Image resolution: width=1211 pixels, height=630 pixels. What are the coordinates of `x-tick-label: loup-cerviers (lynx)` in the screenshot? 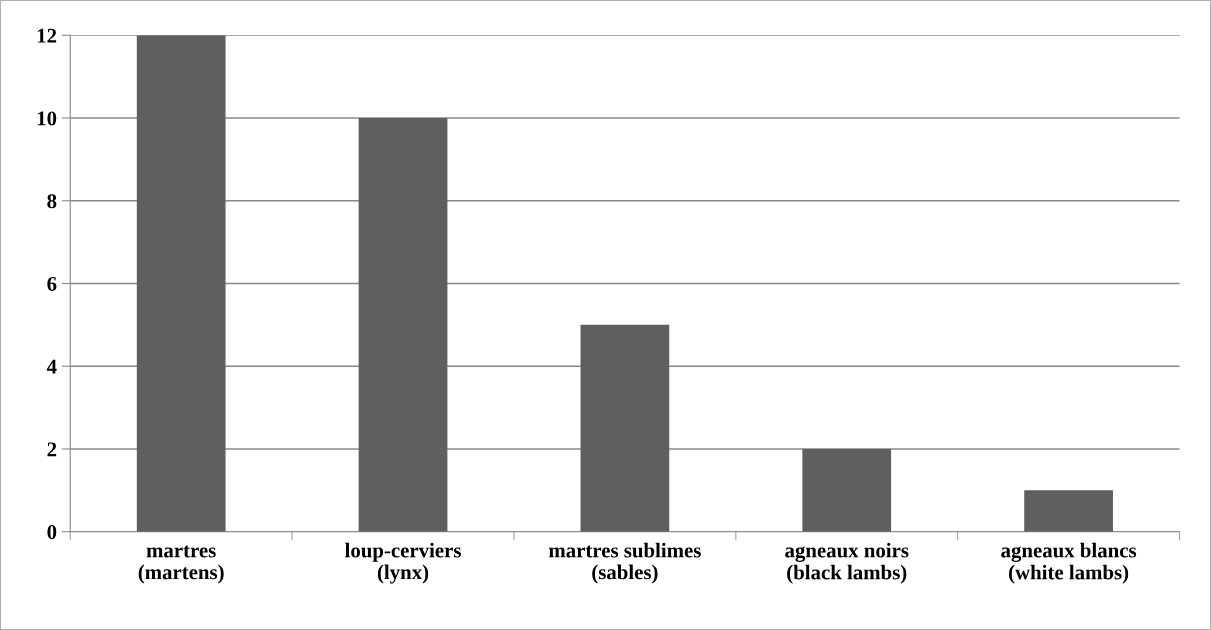 It's located at (403, 563).